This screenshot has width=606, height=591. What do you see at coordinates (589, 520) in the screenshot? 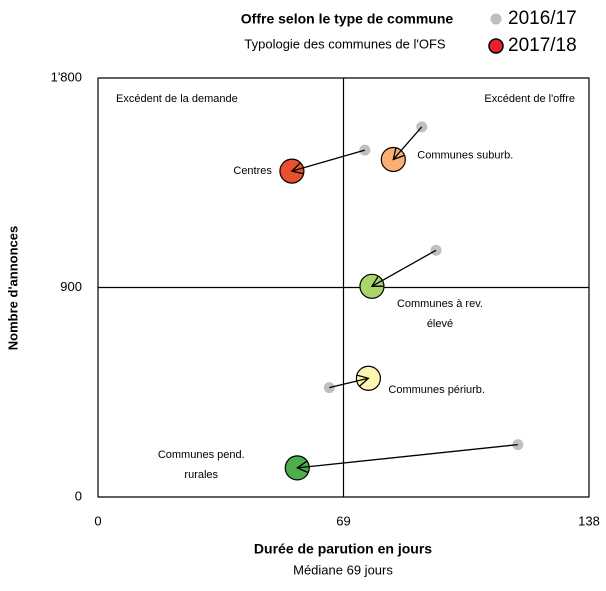
I see `x-tick-label: 138` at bounding box center [589, 520].